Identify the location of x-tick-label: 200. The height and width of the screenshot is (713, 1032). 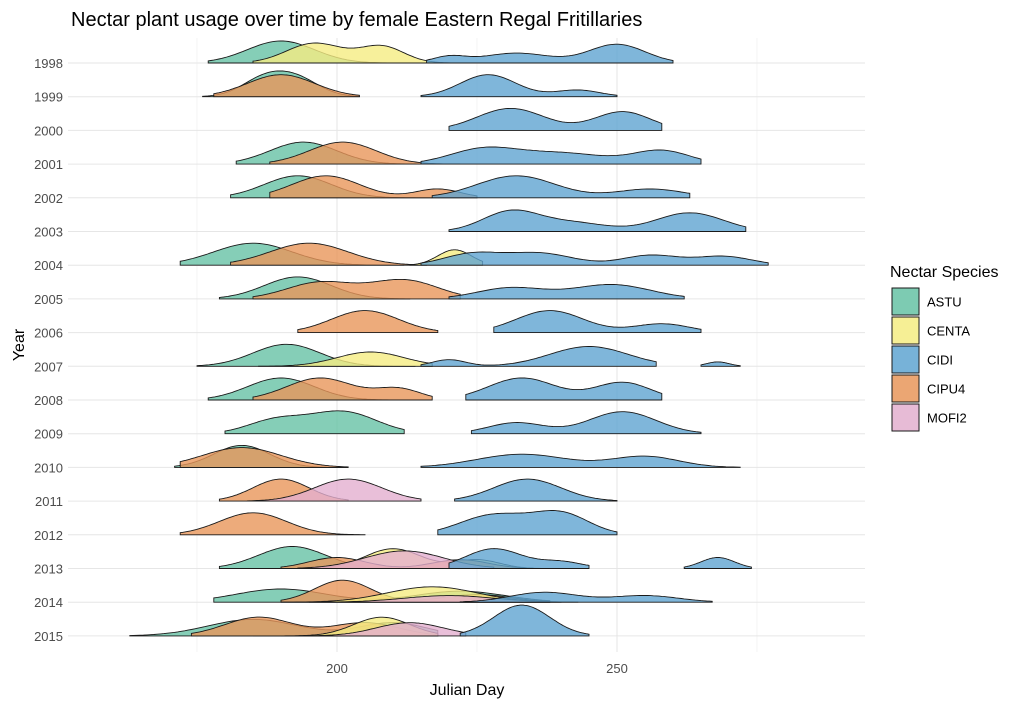
(337, 668).